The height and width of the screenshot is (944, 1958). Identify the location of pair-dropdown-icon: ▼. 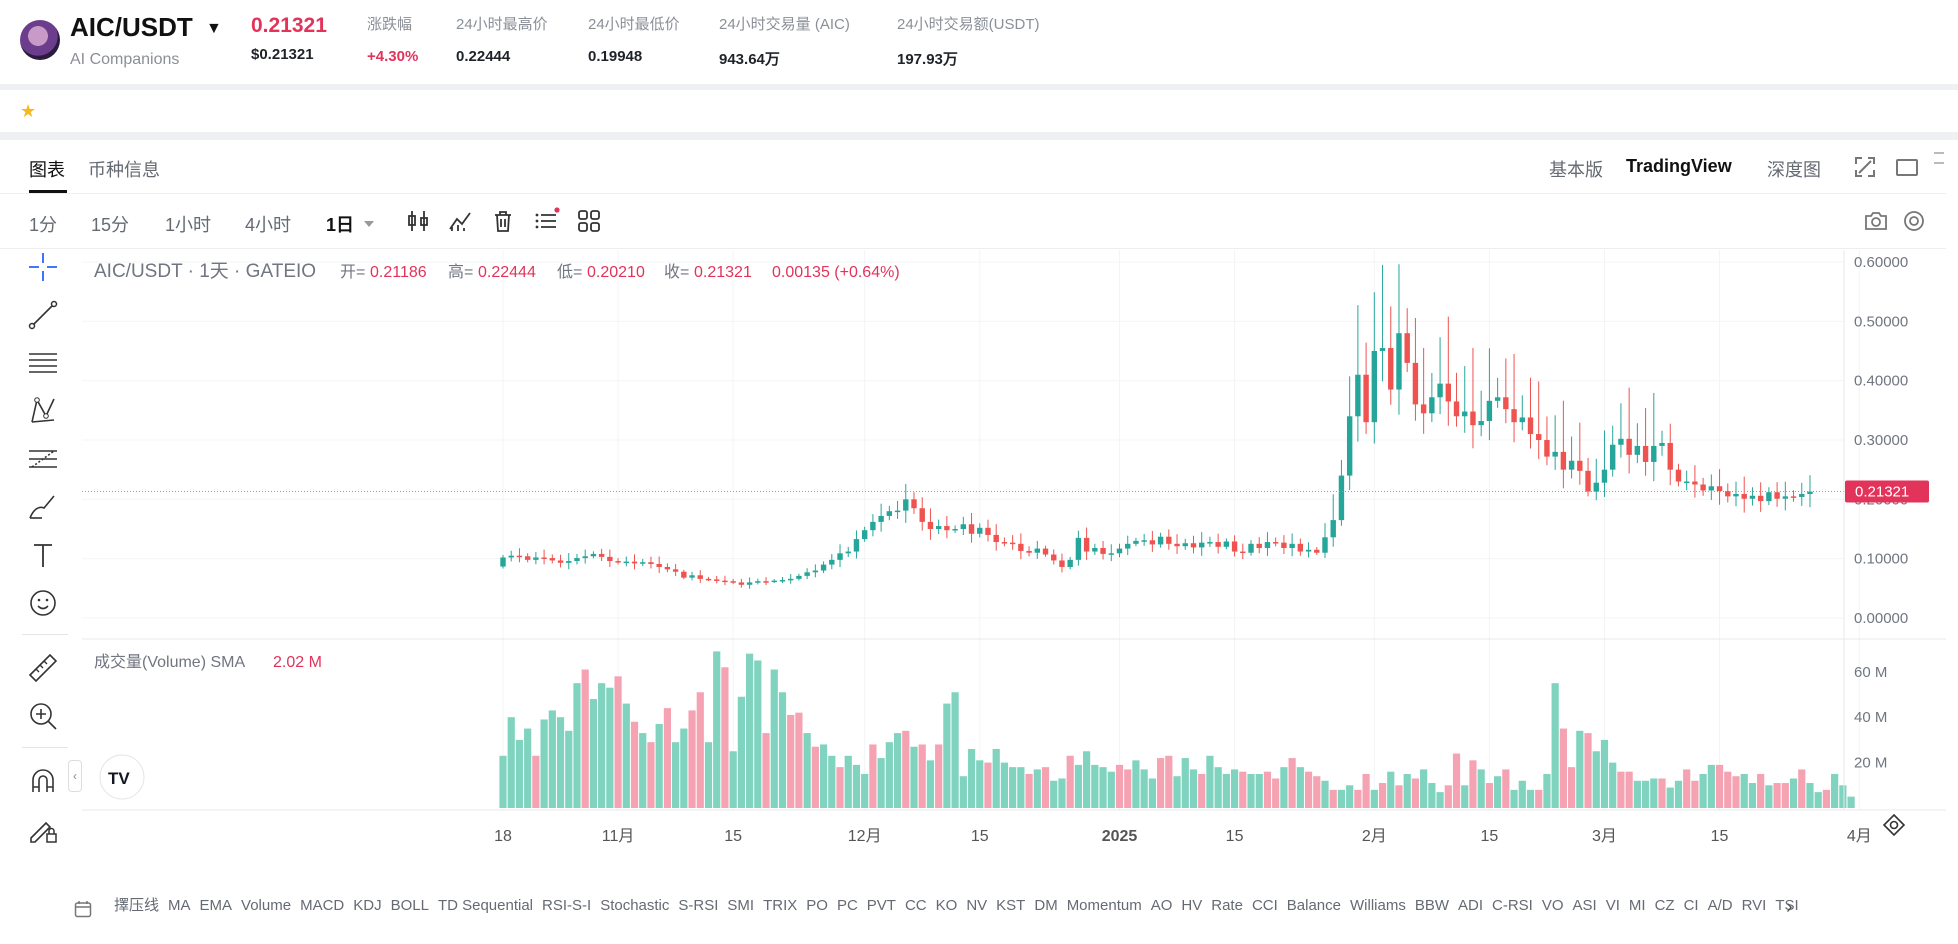
(214, 28).